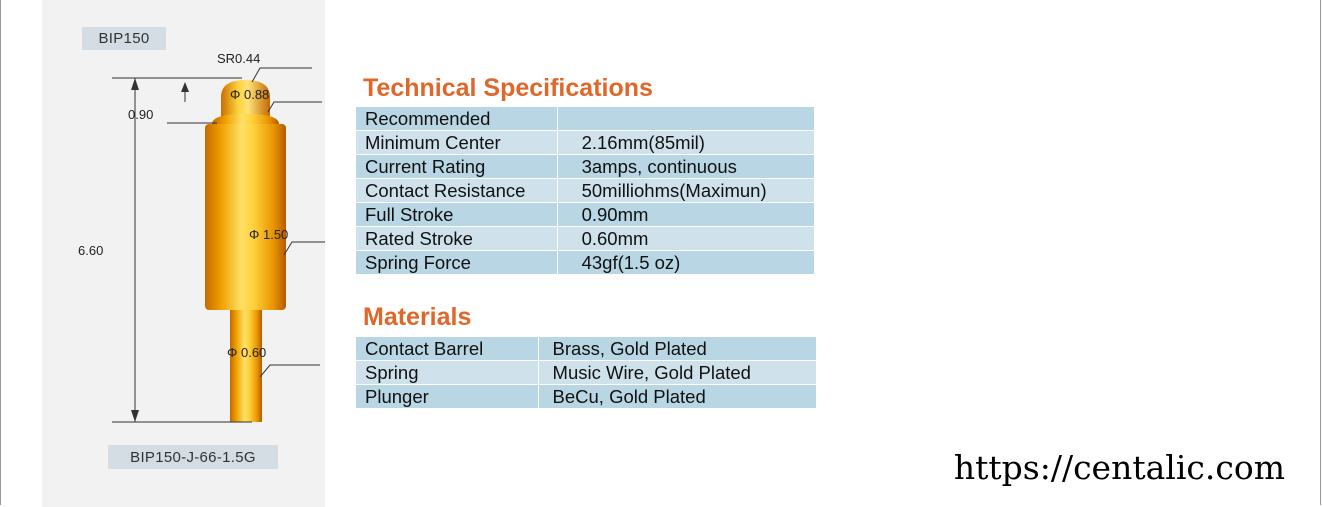 This screenshot has width=1323, height=507. Describe the element at coordinates (124, 38) in the screenshot. I see `model-label: BIP150` at that location.